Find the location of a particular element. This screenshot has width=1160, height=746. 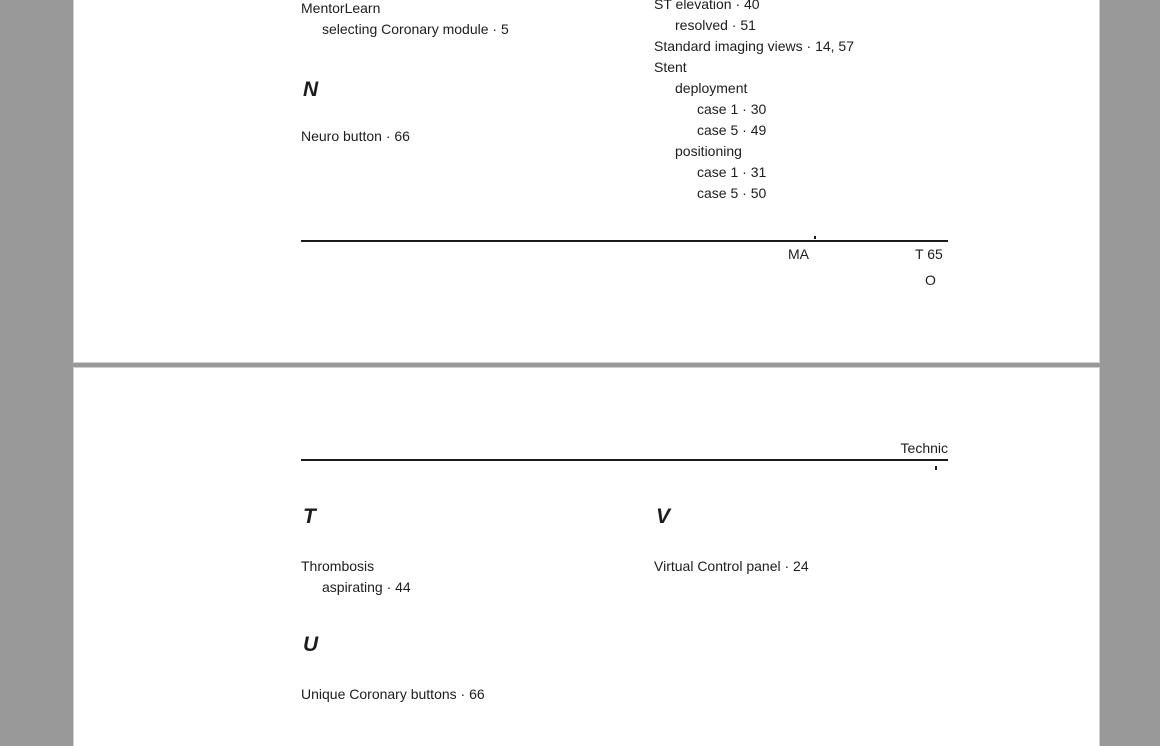

index-entry: Unique Coronary buttons · 66 is located at coordinates (393, 694).